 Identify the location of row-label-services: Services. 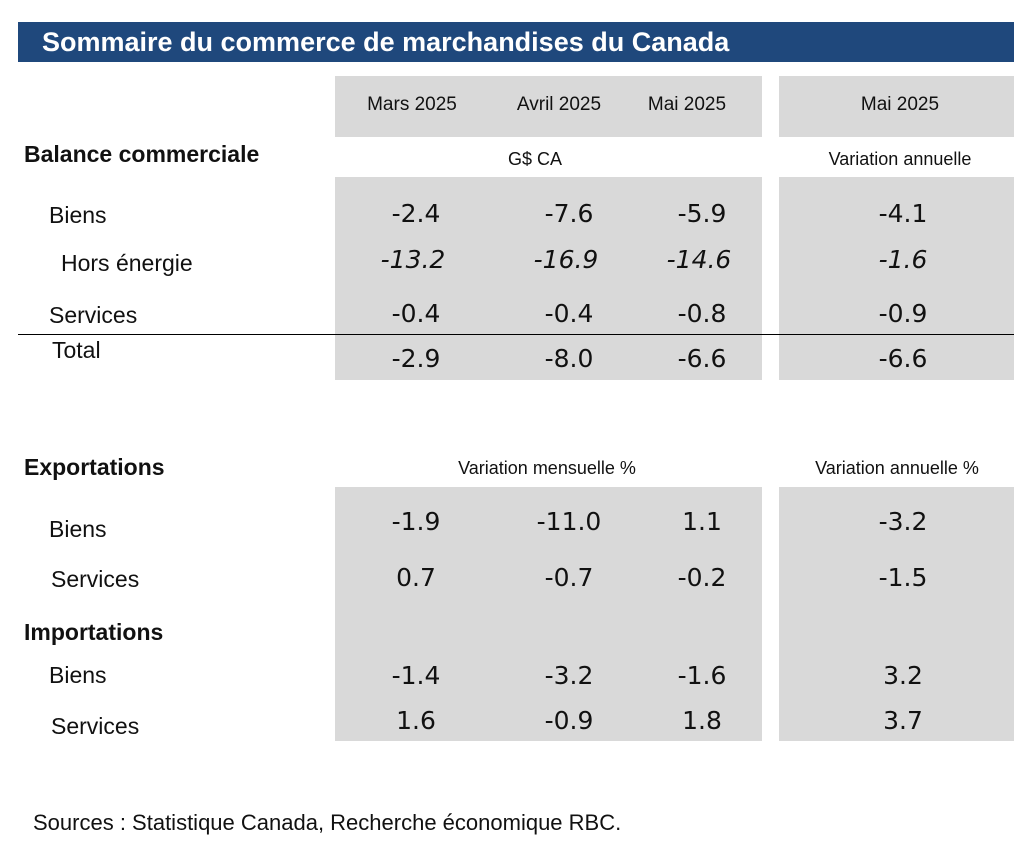
(93, 315).